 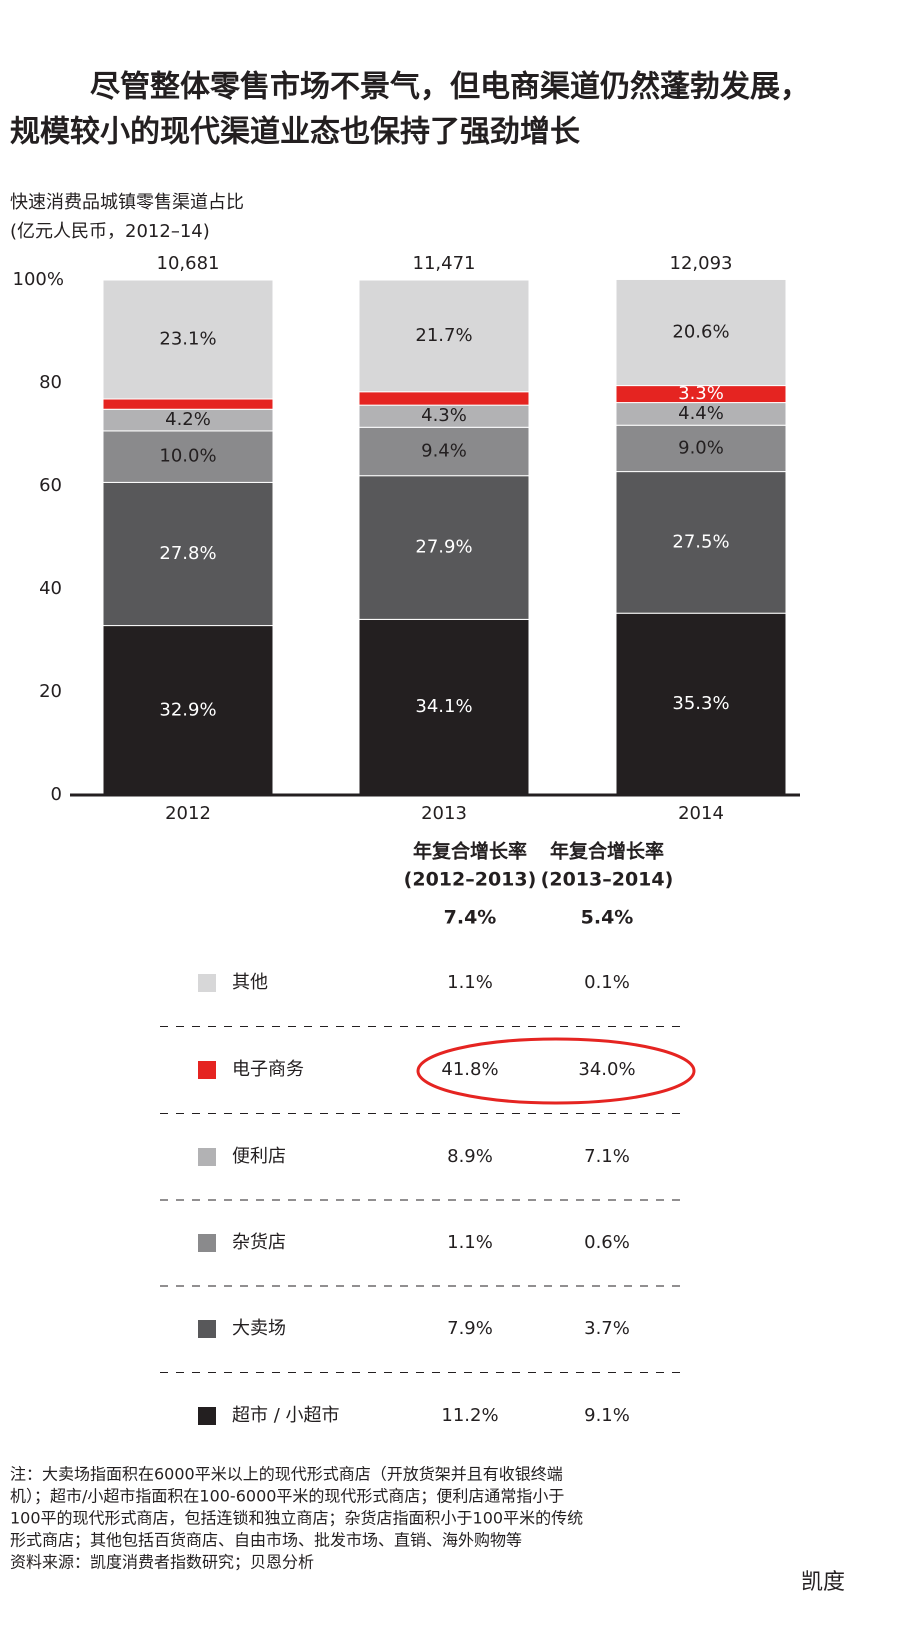 What do you see at coordinates (607, 1242) in the screenshot?
I see `table-cell: 0.6%` at bounding box center [607, 1242].